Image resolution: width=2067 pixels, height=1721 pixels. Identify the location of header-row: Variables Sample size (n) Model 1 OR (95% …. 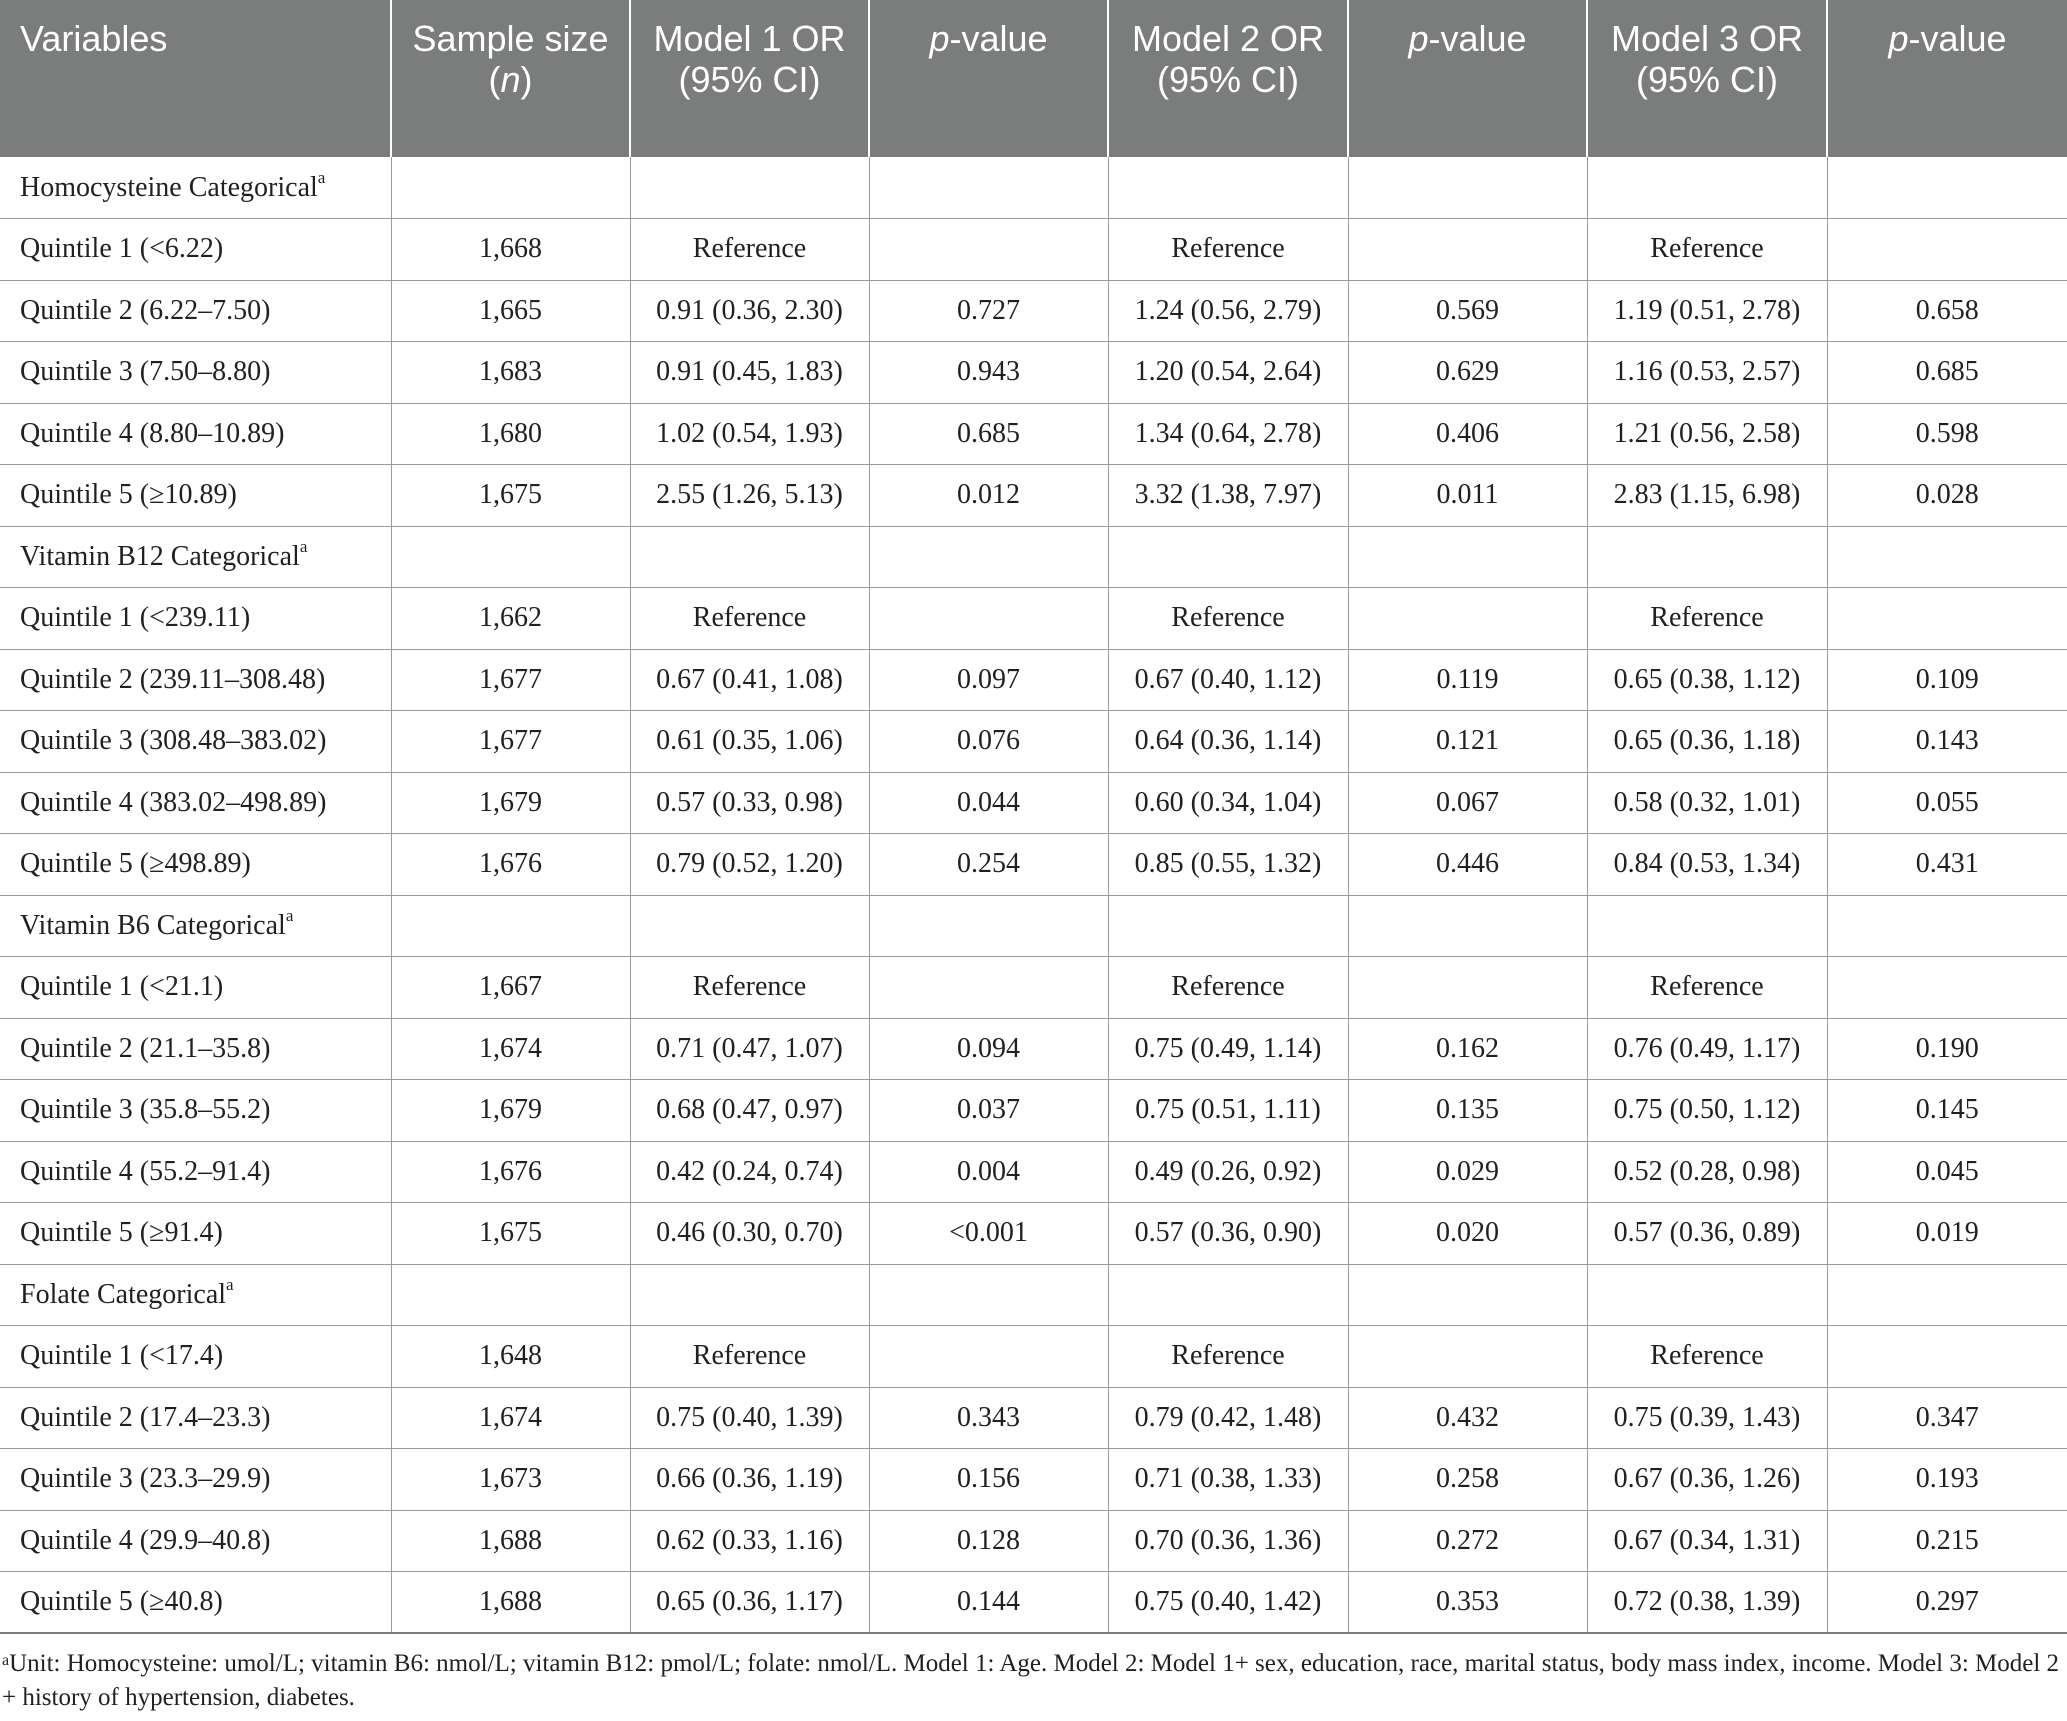
(1033, 78).